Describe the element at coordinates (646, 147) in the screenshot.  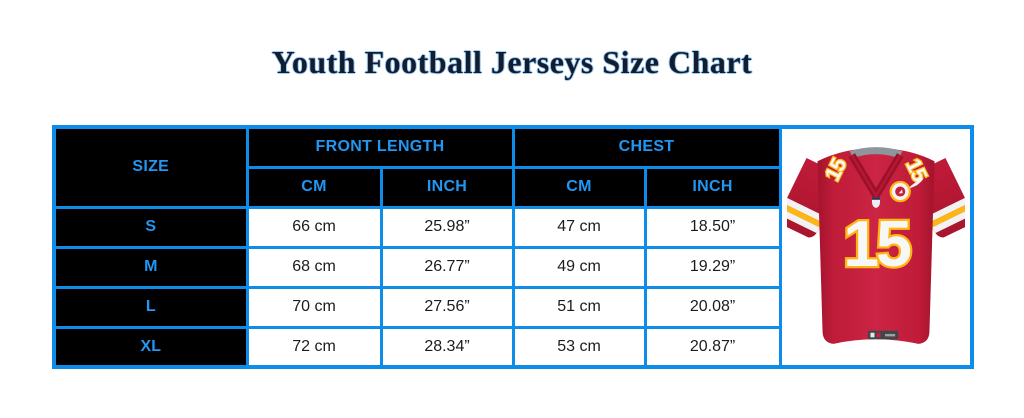
I see `column-group-chest: CHEST` at that location.